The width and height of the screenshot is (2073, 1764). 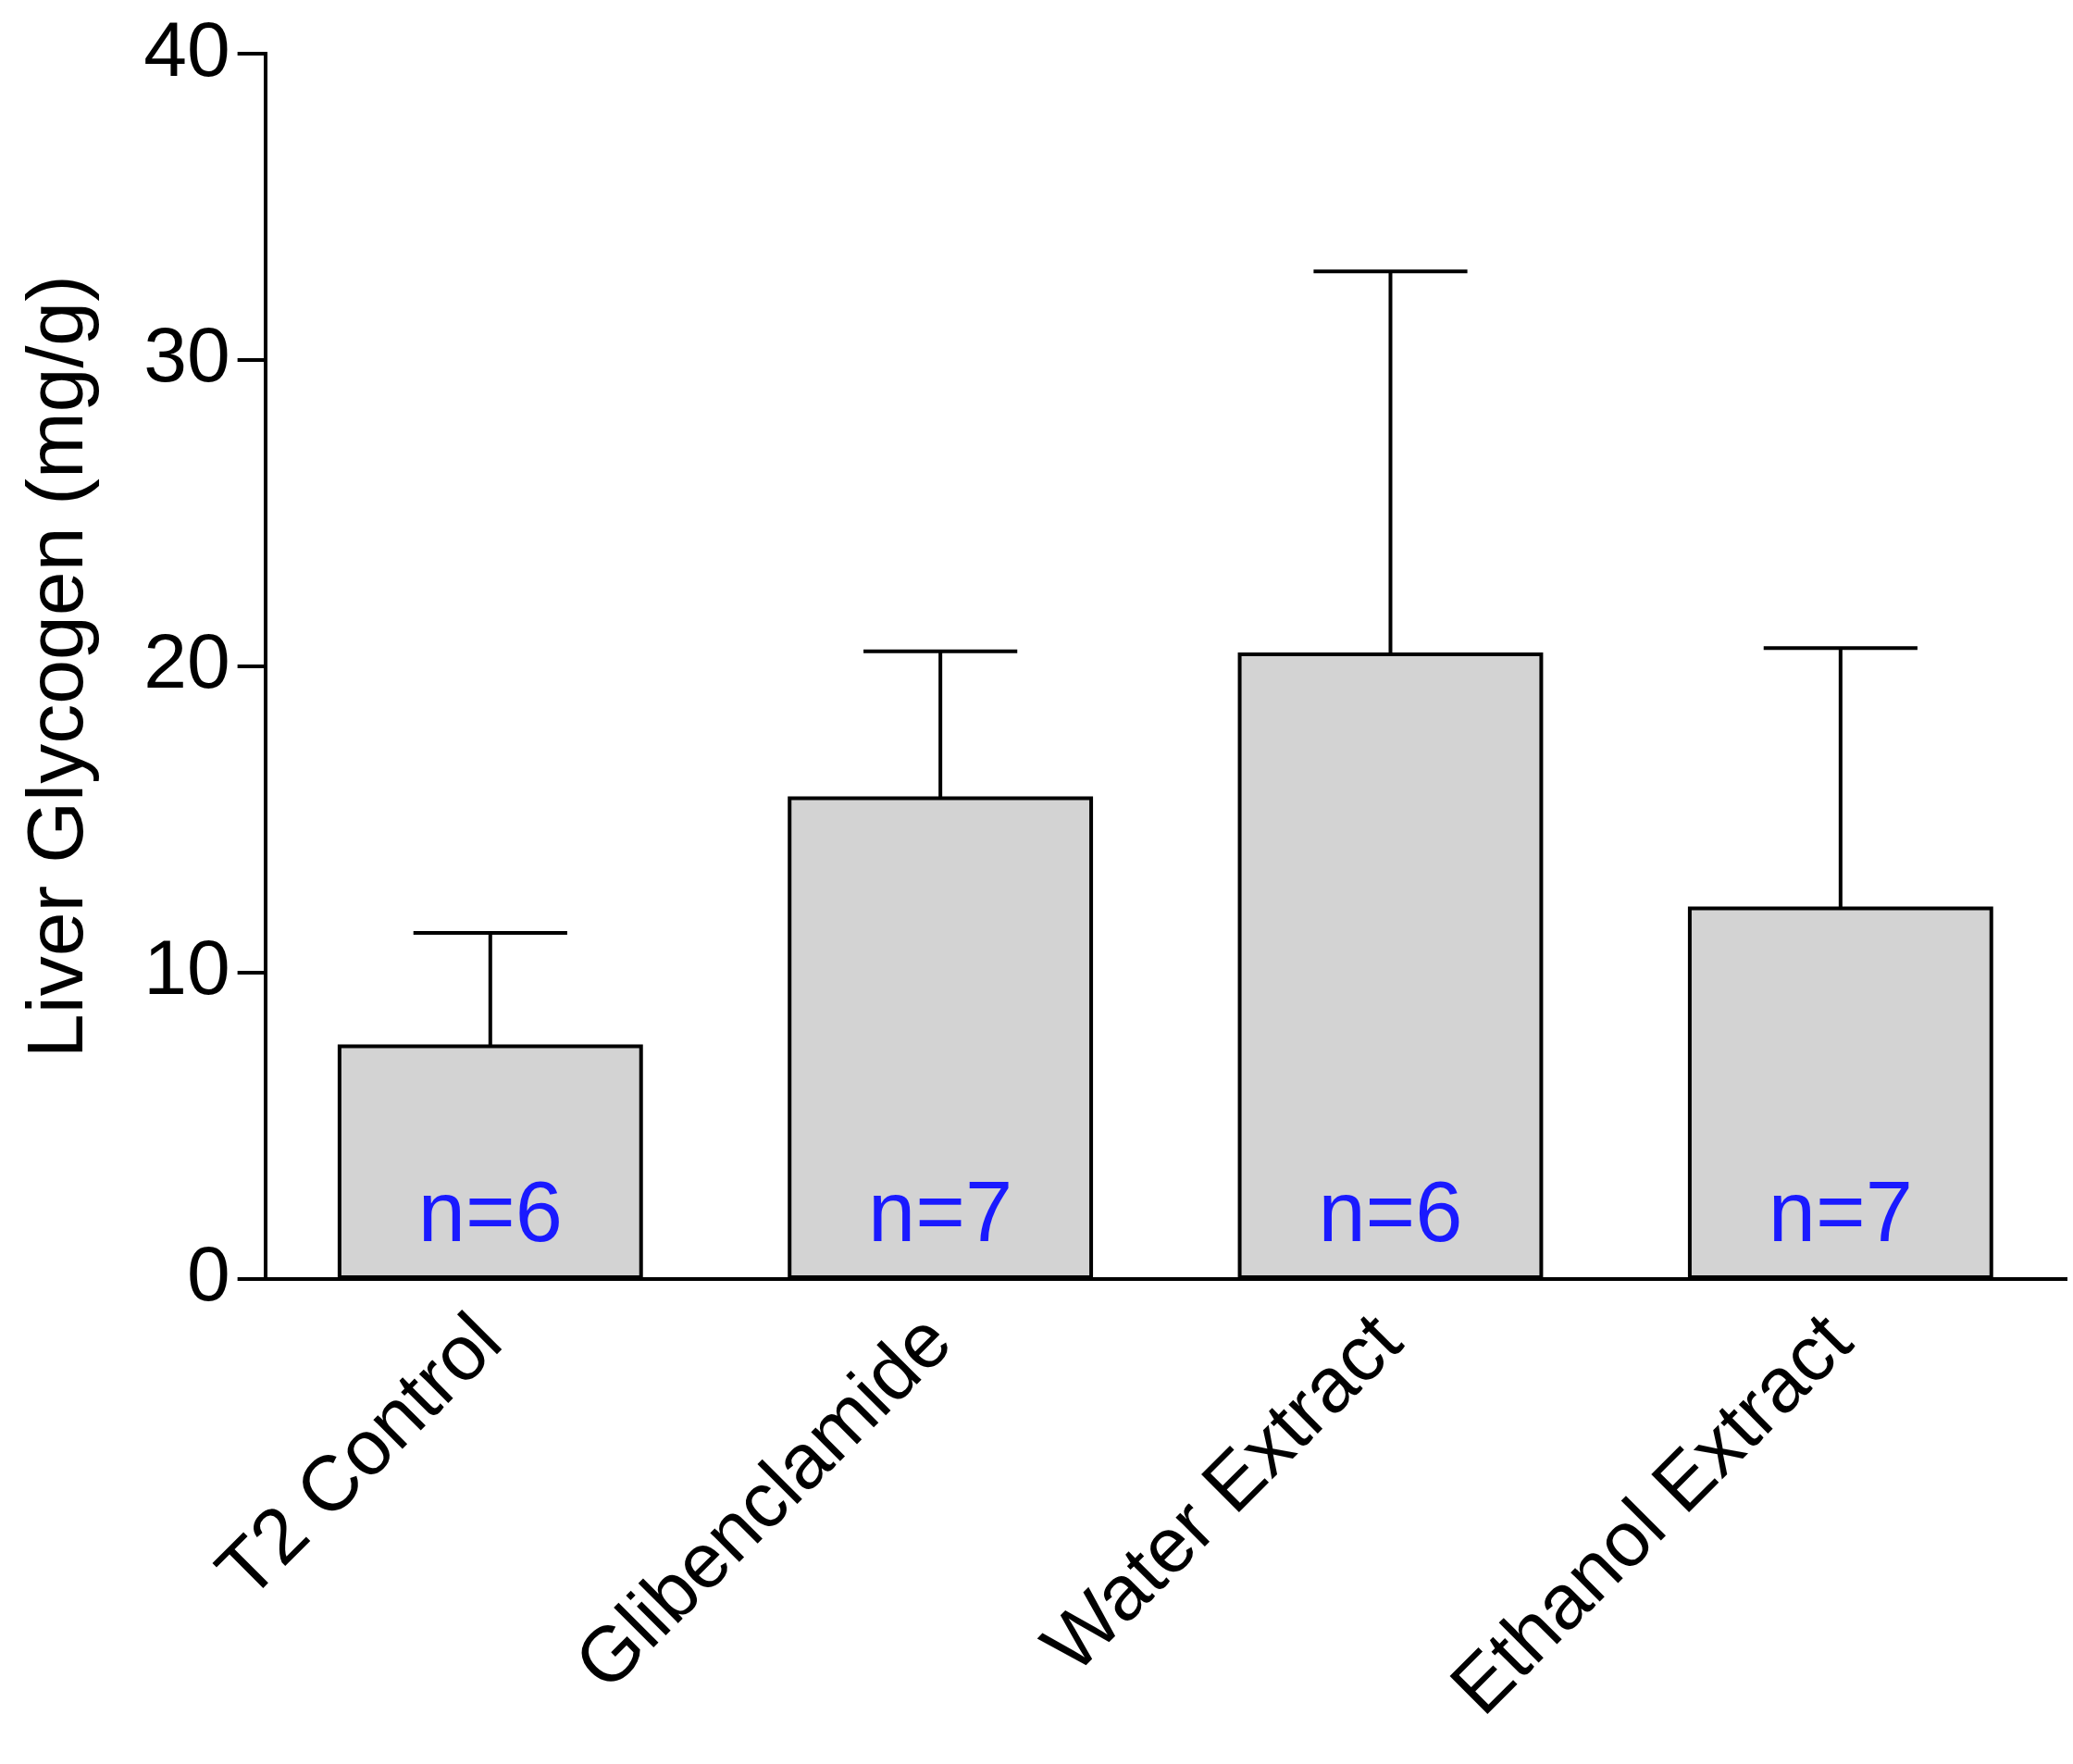 What do you see at coordinates (55, 667) in the screenshot?
I see `y-axis-title: Liver Glycogen (mg/g)` at bounding box center [55, 667].